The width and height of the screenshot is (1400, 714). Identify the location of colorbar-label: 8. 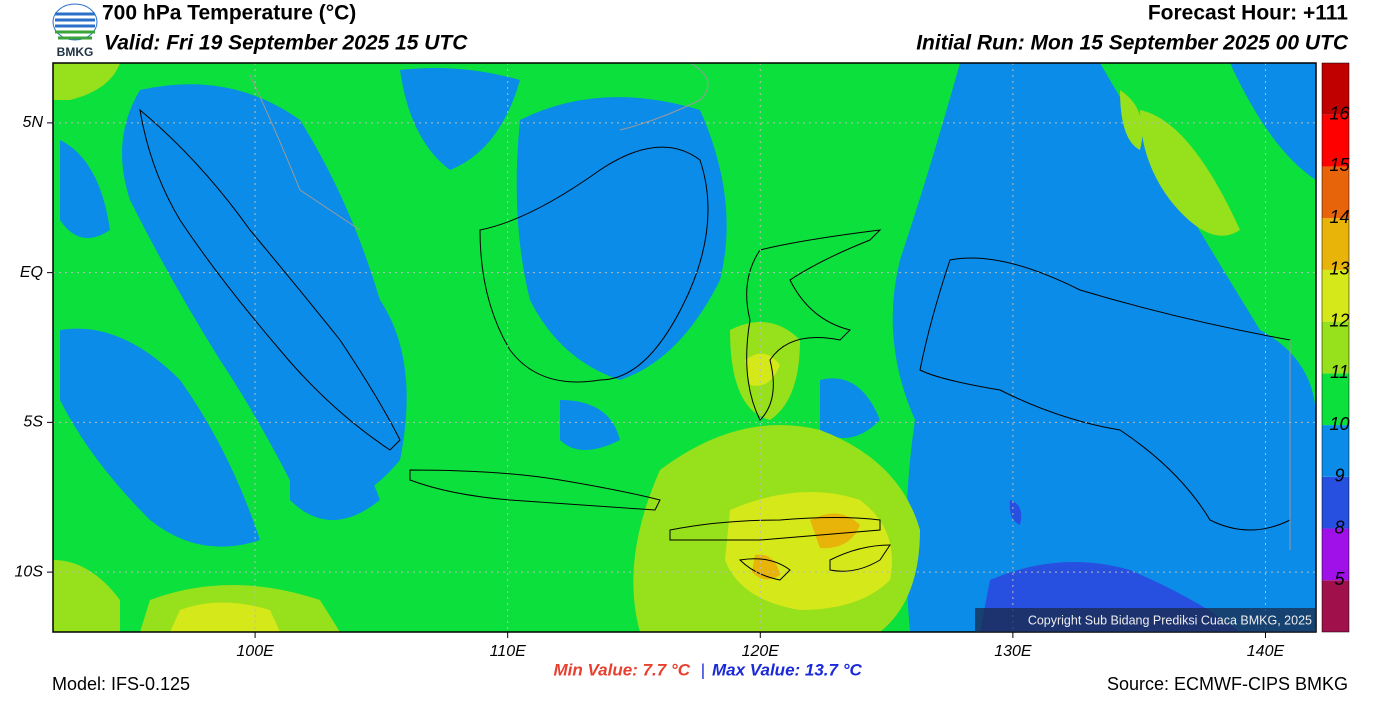
(1339, 527).